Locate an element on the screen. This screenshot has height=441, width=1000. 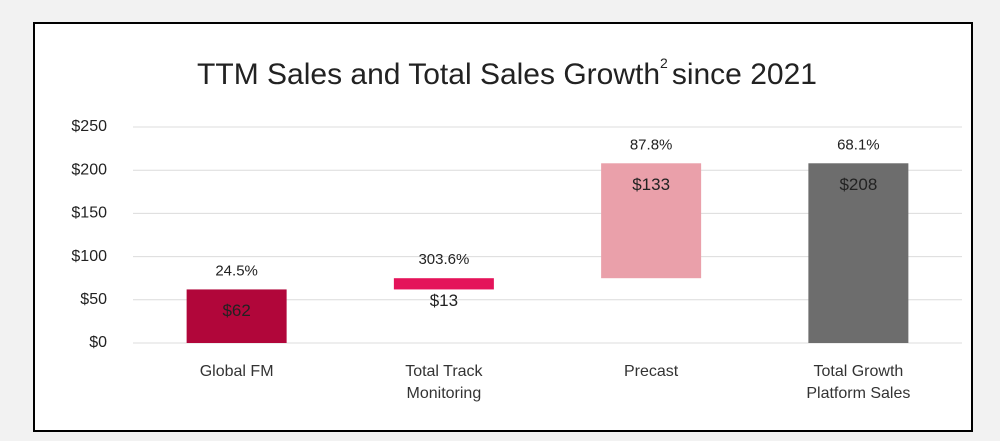
value-label: $62 is located at coordinates (236, 310).